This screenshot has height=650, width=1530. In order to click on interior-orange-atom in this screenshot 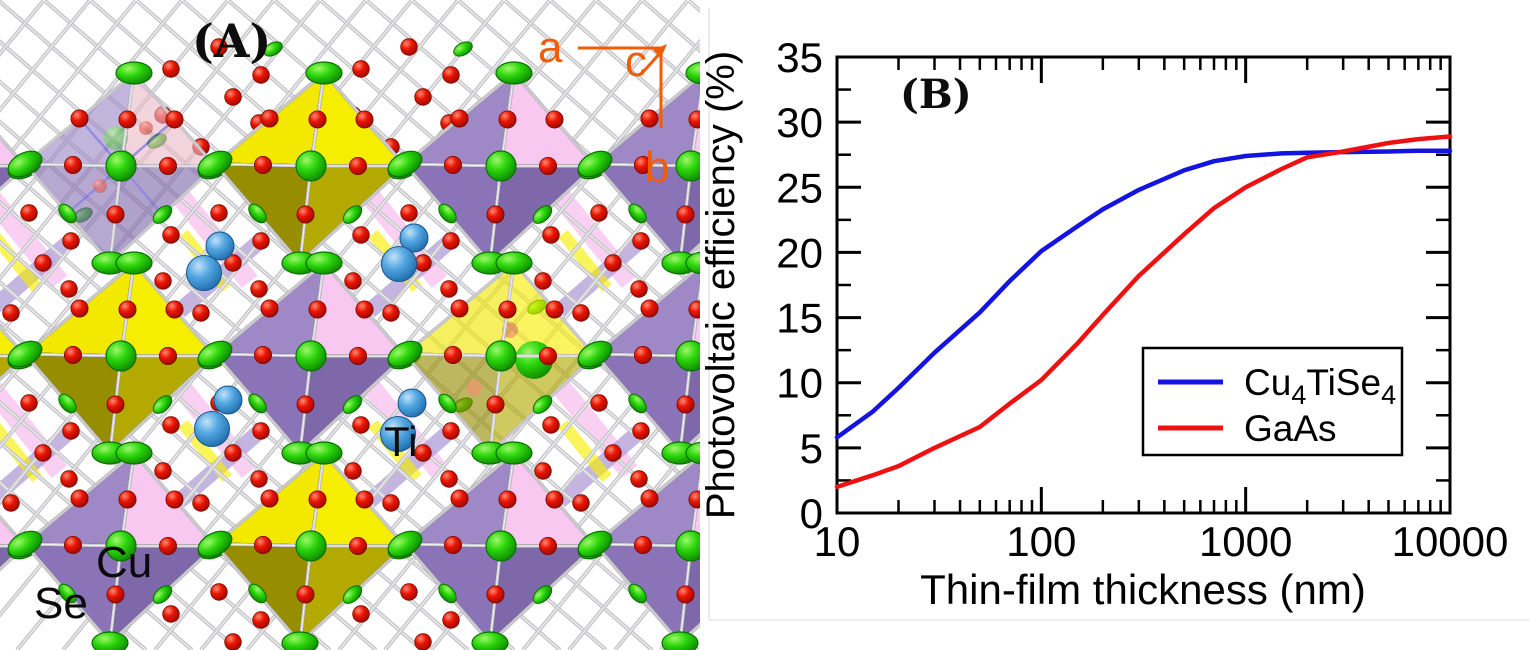, I will do `click(474, 388)`.